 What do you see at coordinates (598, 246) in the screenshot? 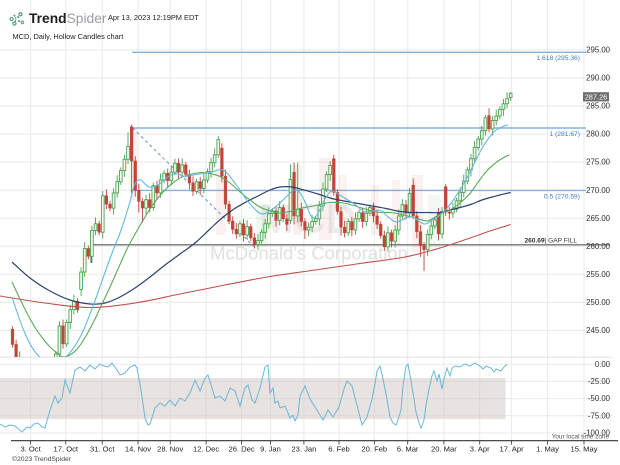
I see `svg-text: 260.00` at bounding box center [598, 246].